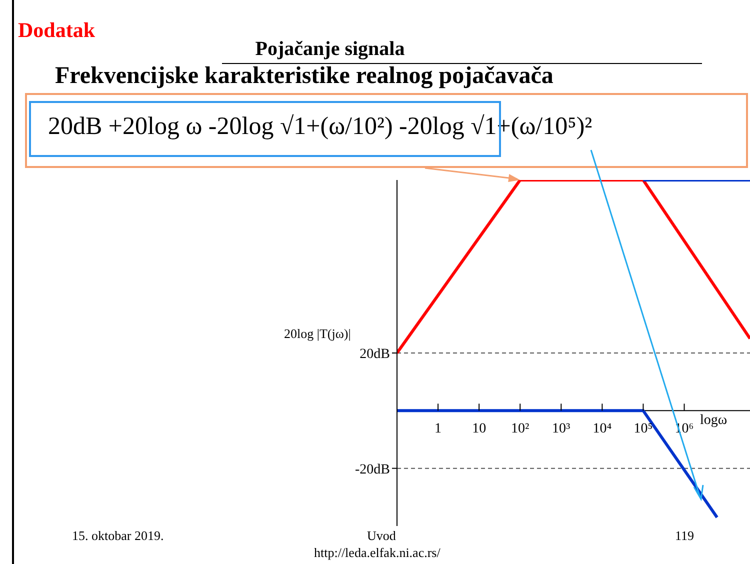  Describe the element at coordinates (561, 429) in the screenshot. I see `x-tick-label: 10³` at that location.